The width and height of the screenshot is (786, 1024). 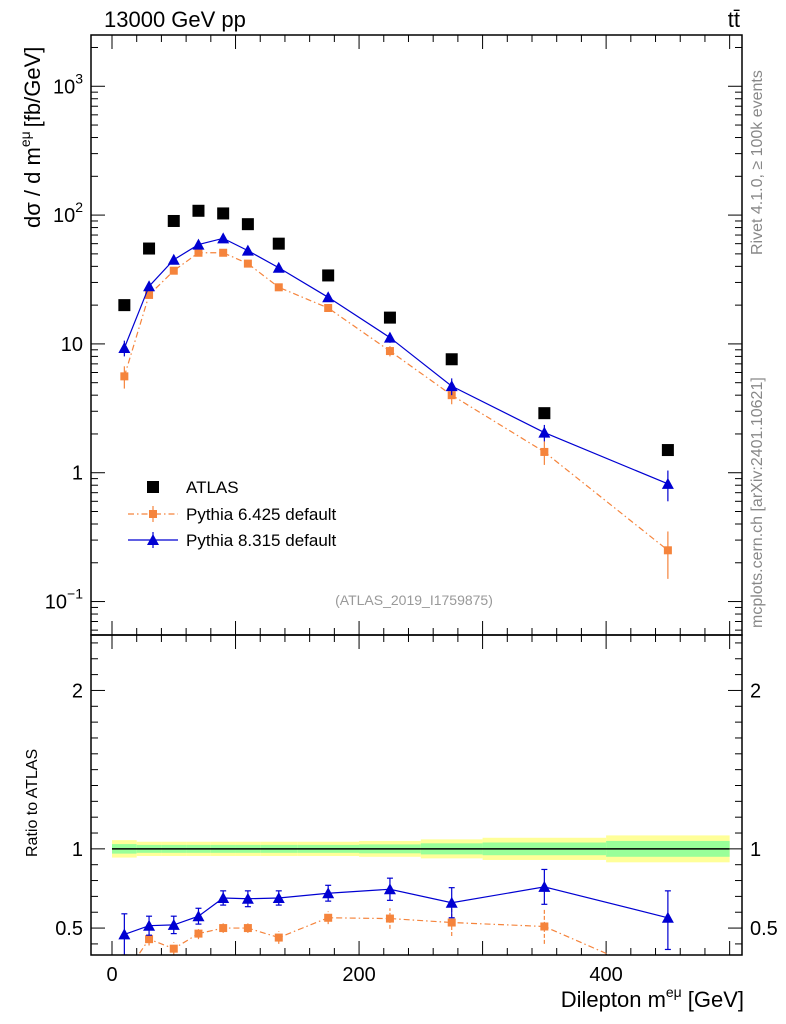 I want to click on ratio-y-tick-label-left: 2, so click(x=77, y=691).